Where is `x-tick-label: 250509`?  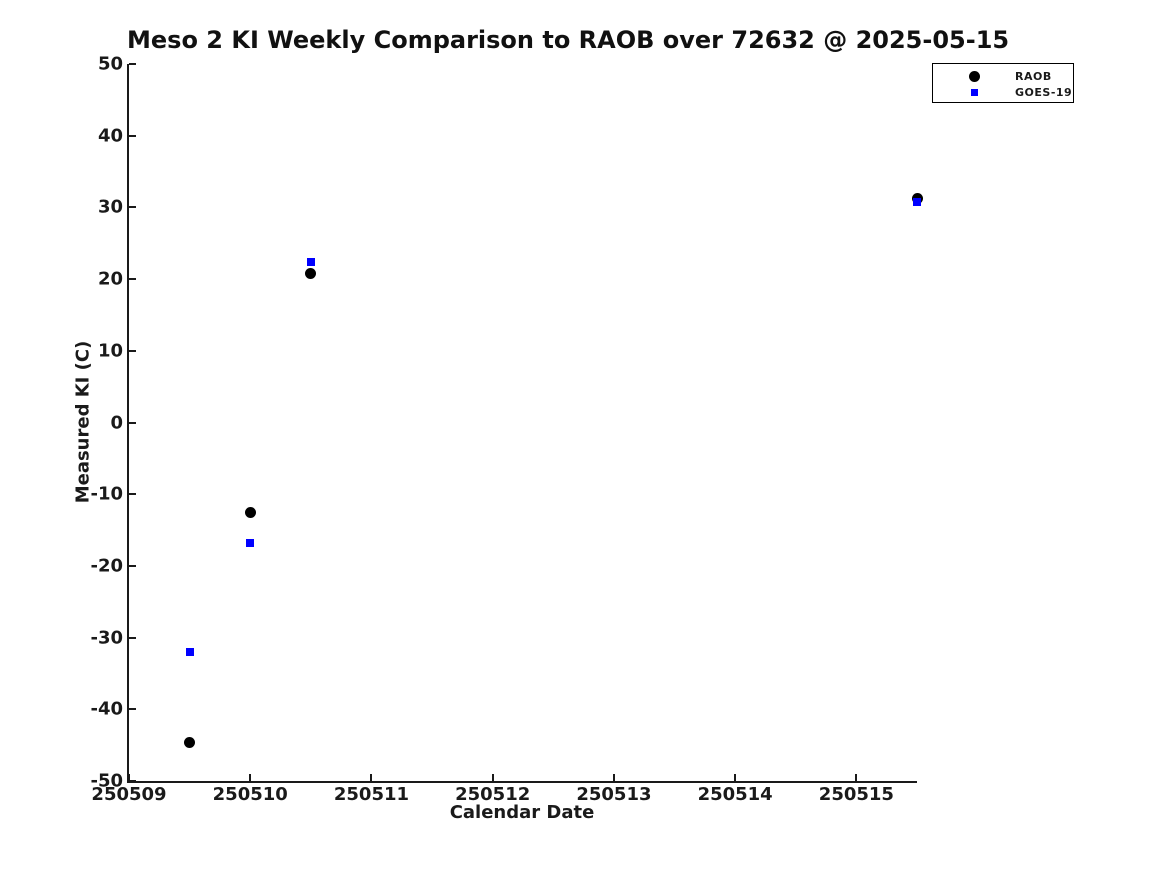 x-tick-label: 250509 is located at coordinates (129, 794).